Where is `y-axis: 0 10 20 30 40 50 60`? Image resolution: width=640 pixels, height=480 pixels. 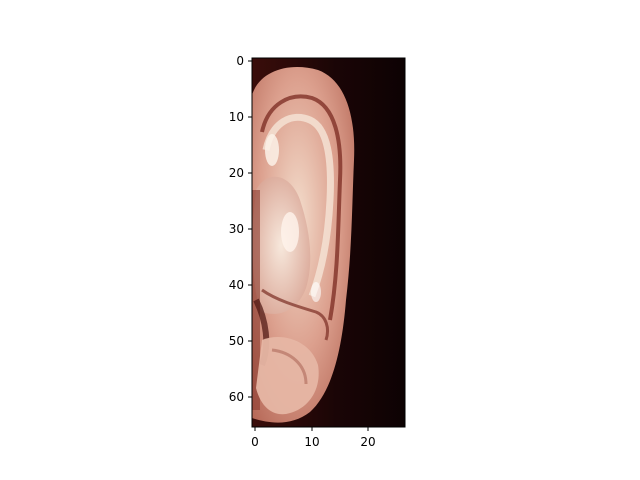
y-axis: 0 10 20 30 40 50 60 is located at coordinates (240, 229).